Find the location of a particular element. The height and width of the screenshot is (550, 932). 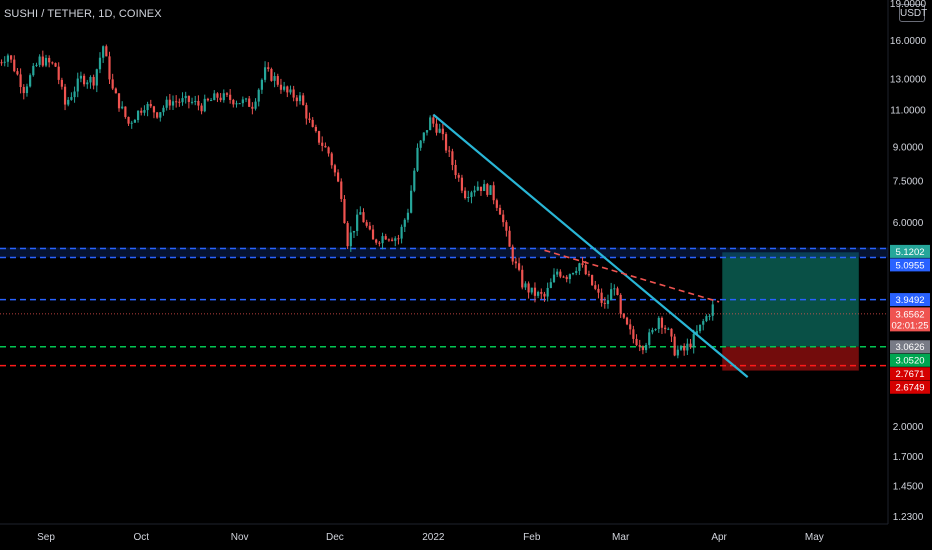

price-tick-label: 16.0000 is located at coordinates (908, 41).